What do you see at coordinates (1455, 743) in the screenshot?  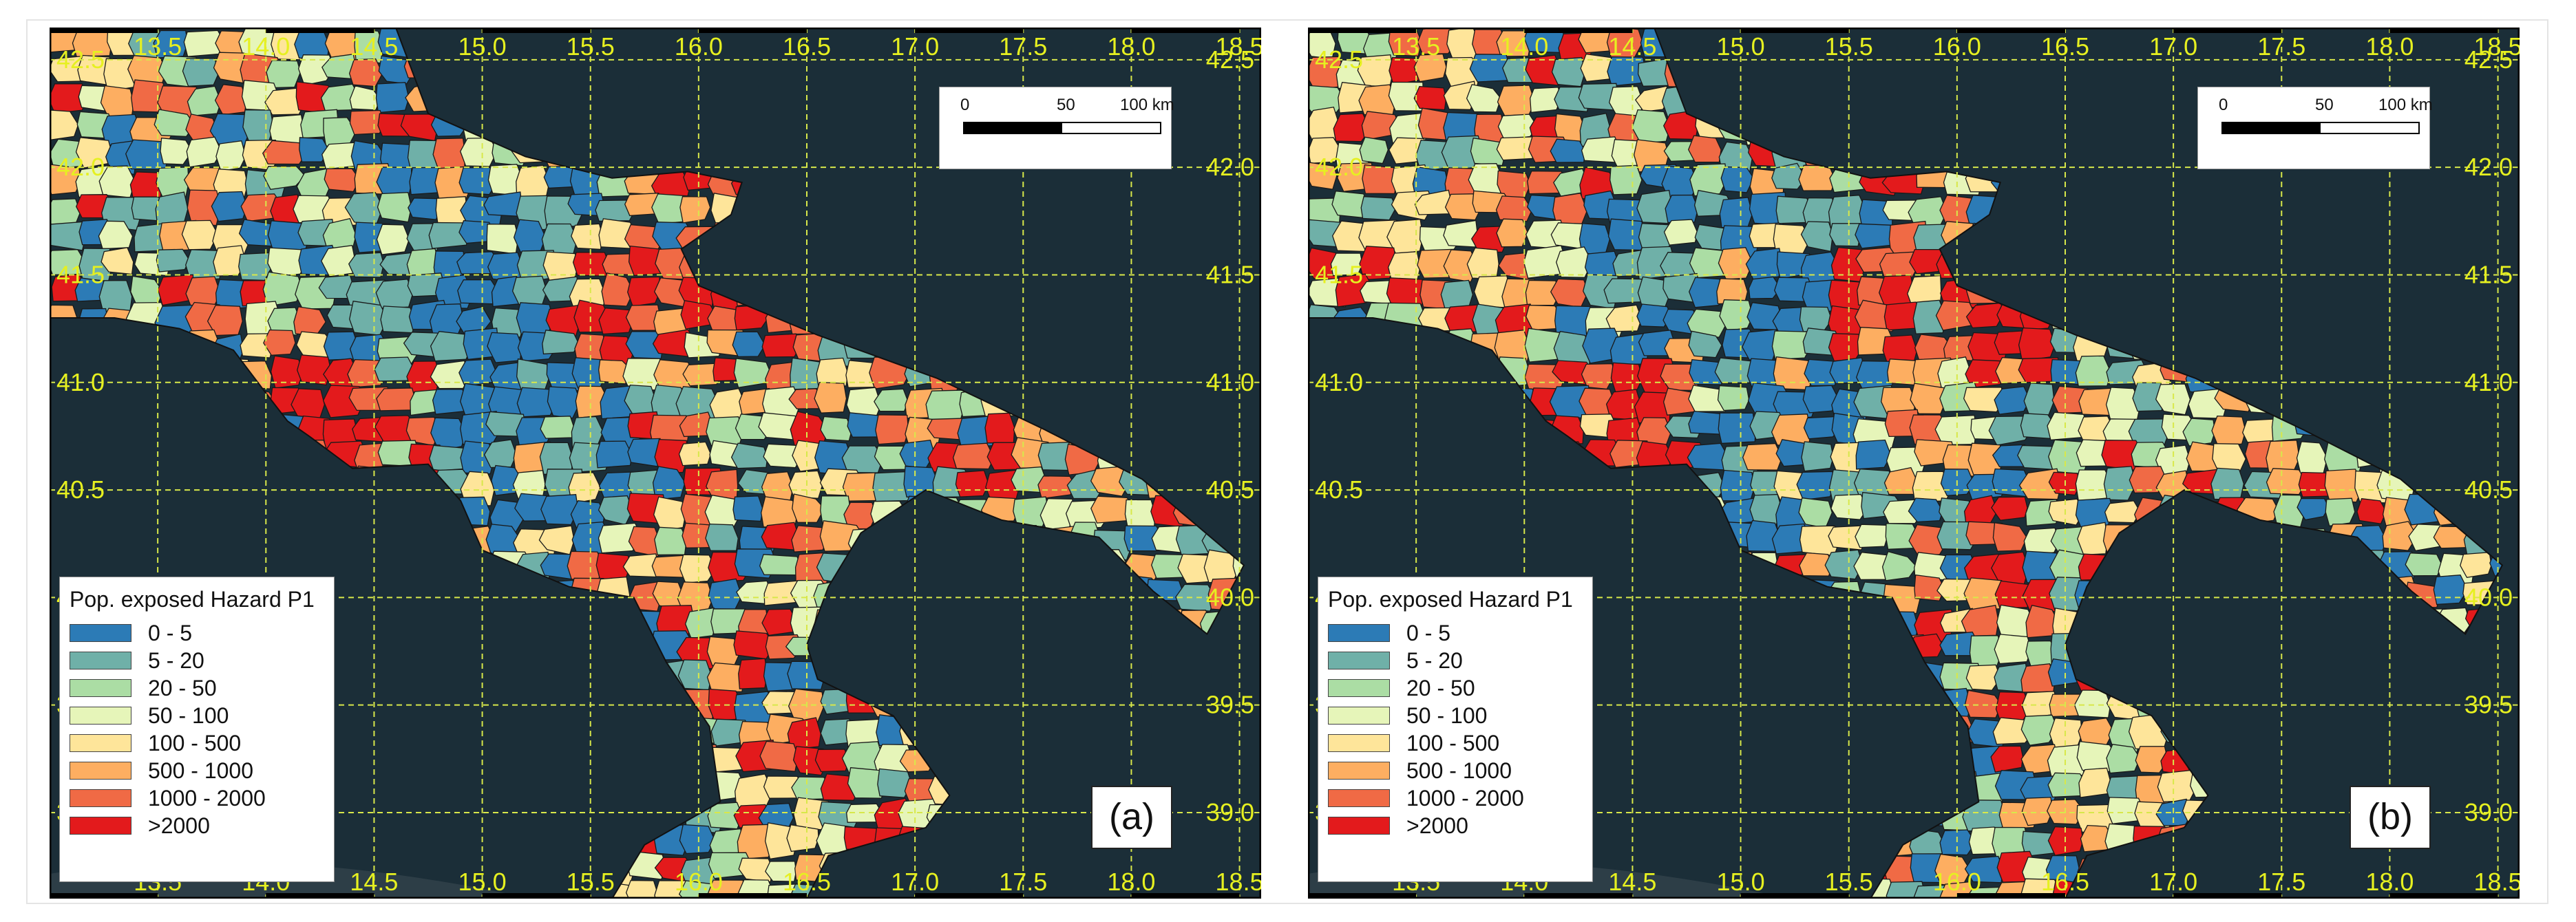 I see `legend-entry: 100 - 500` at bounding box center [1455, 743].